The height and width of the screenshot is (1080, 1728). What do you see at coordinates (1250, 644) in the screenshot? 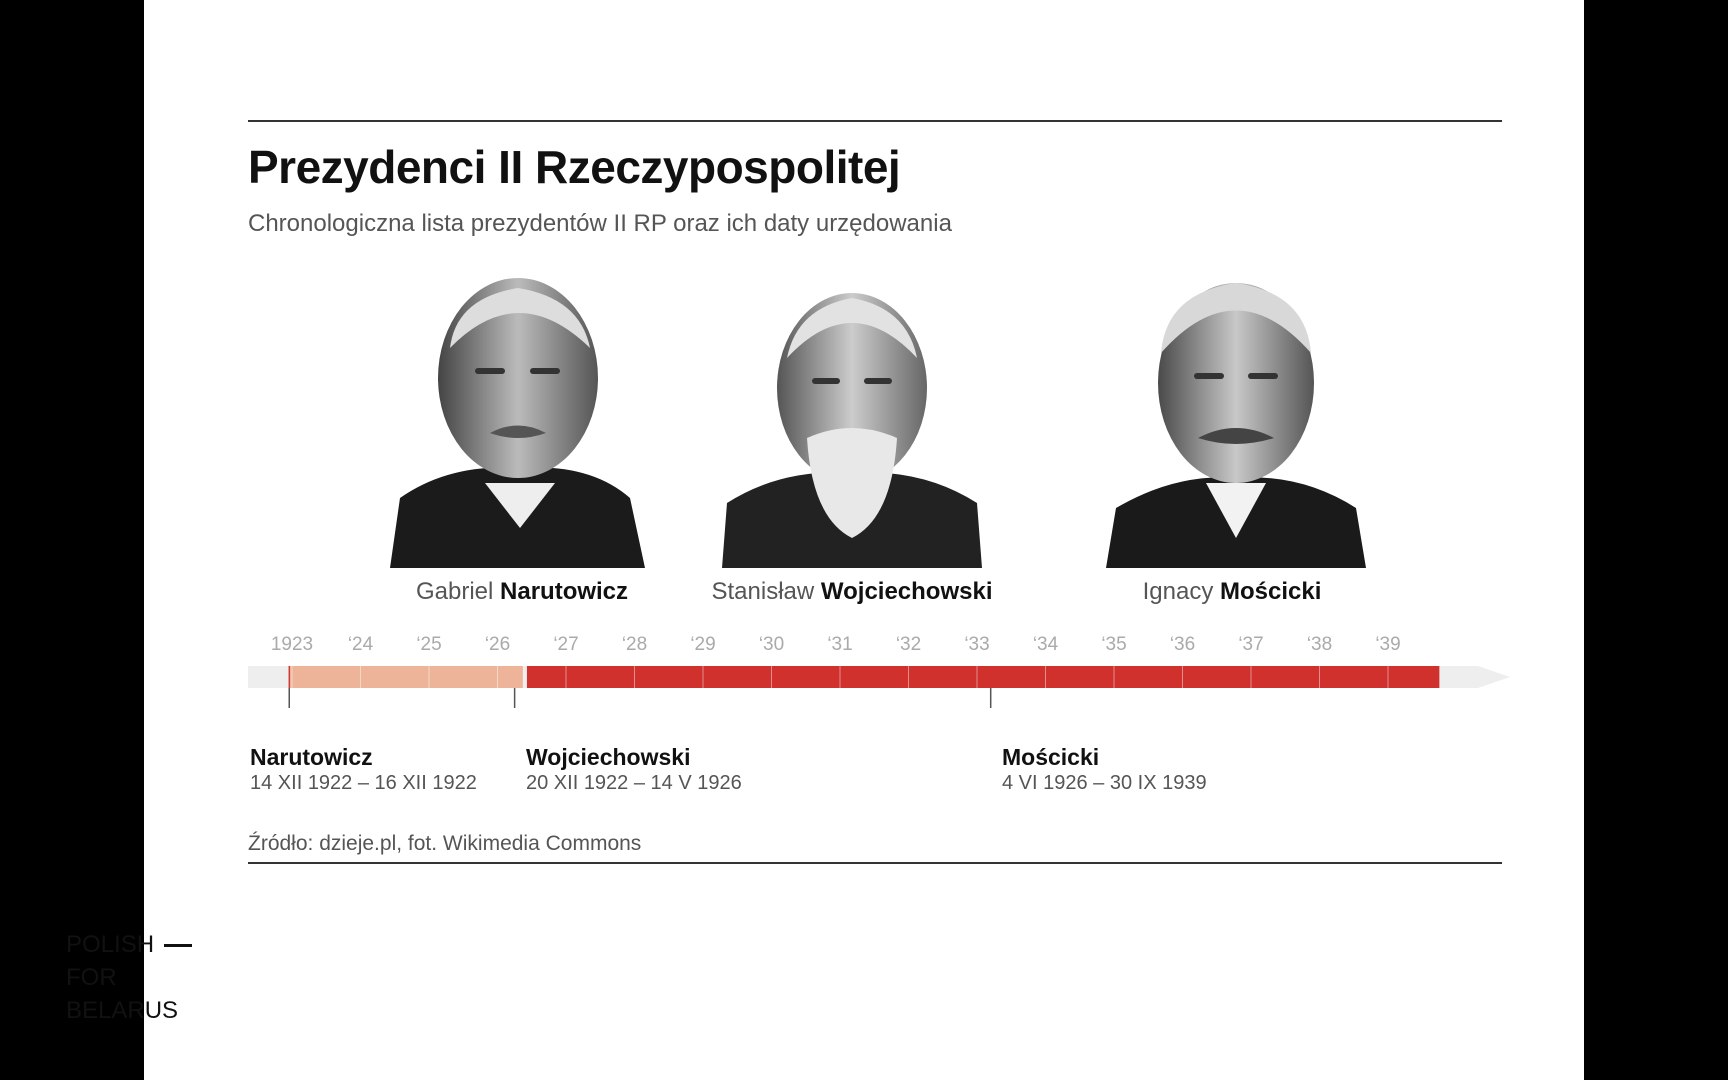
I see `timeline-tick-label: ‘37` at bounding box center [1250, 644].